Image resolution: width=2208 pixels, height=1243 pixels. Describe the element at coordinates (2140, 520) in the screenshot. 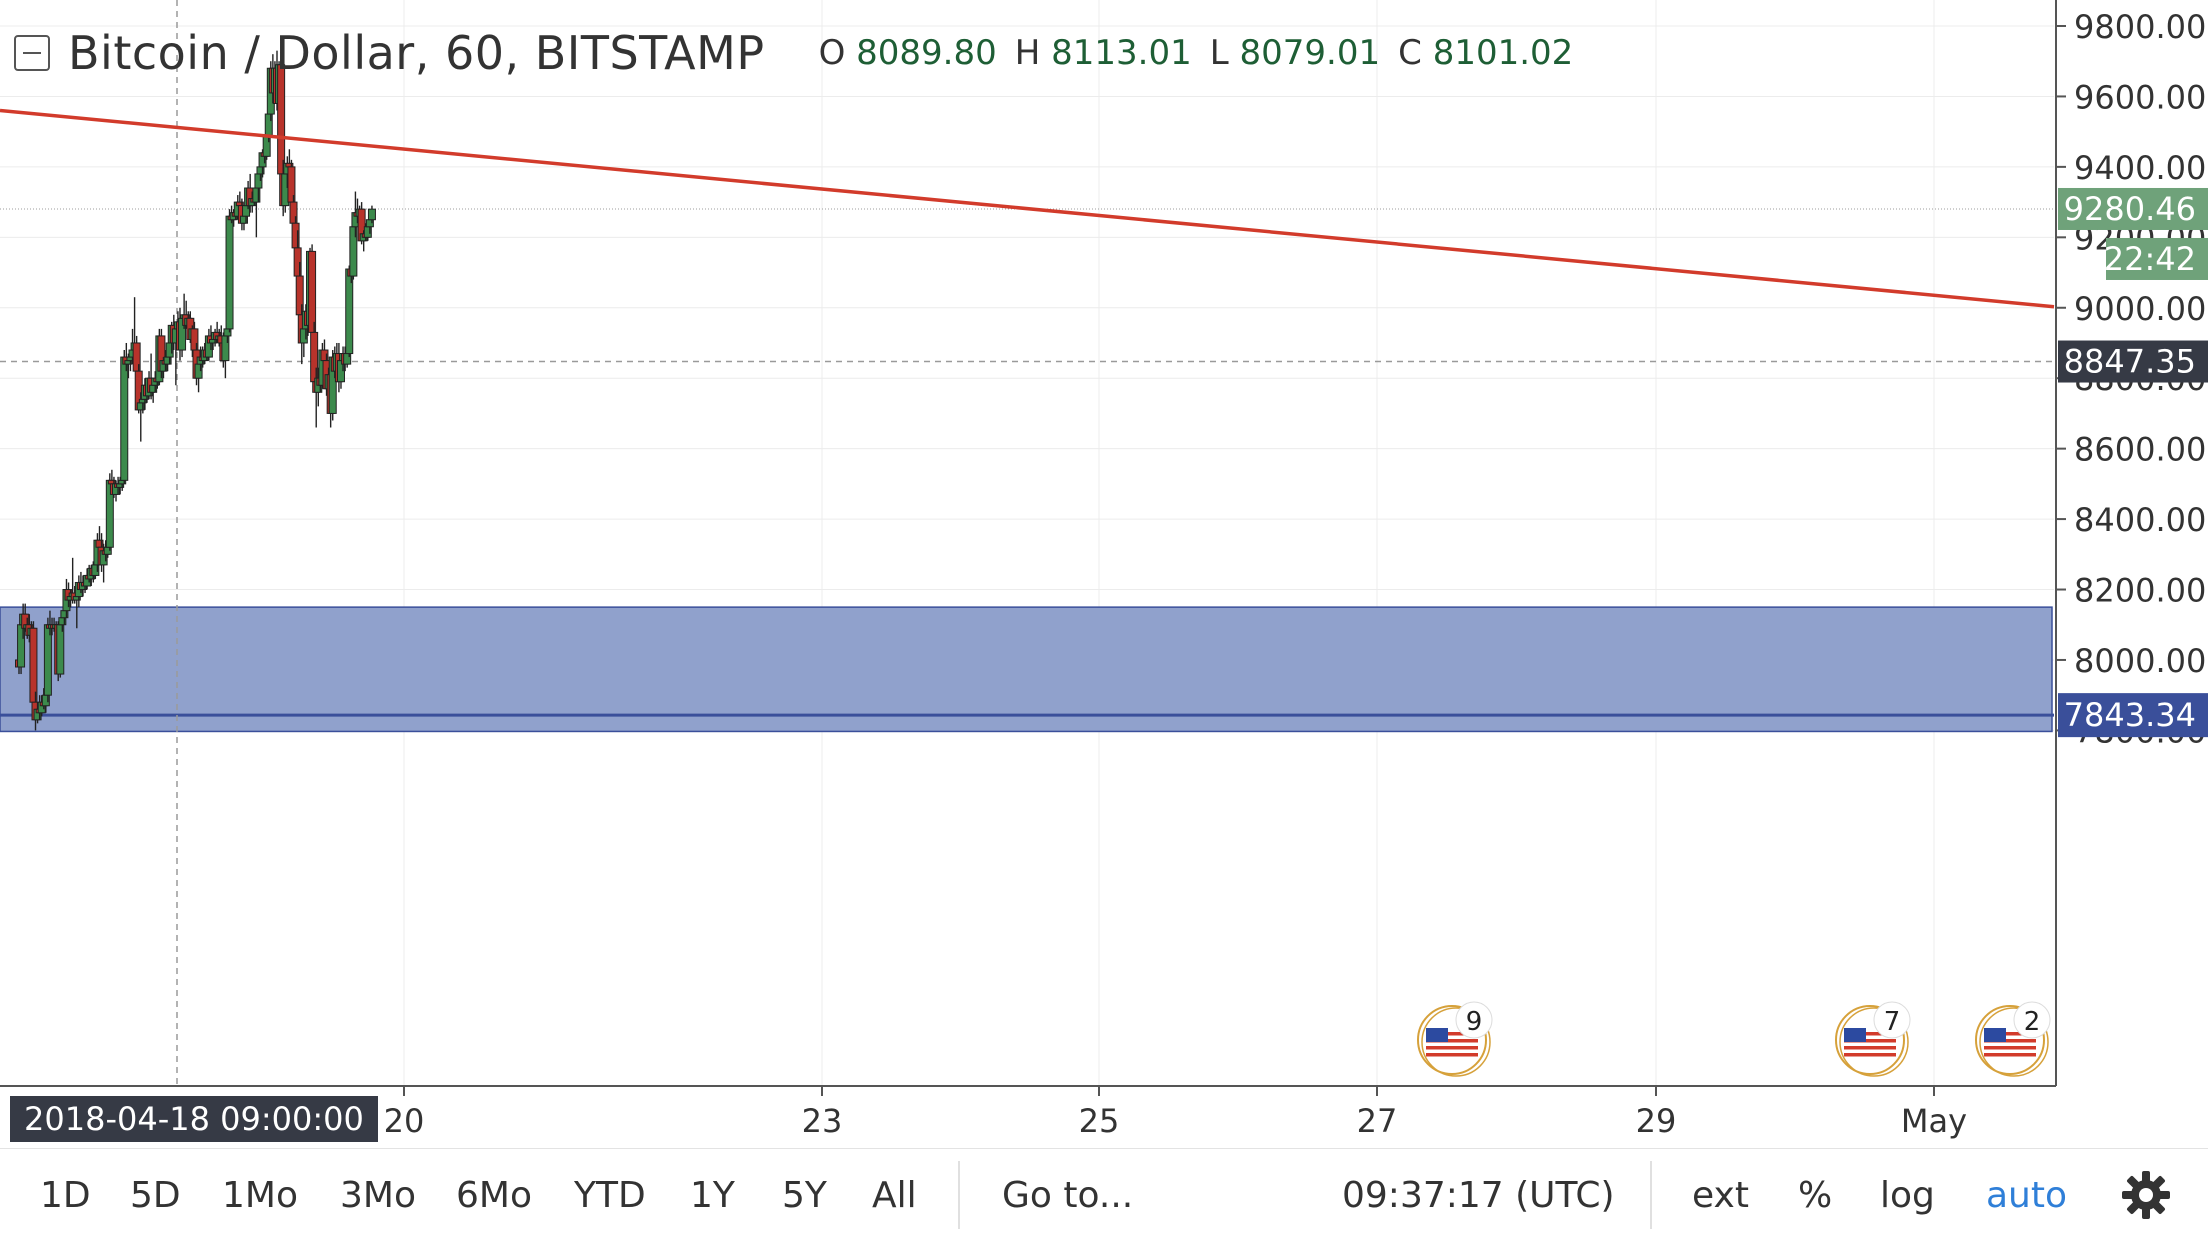

I see `y-axis-tick-label: 8400.00` at that location.